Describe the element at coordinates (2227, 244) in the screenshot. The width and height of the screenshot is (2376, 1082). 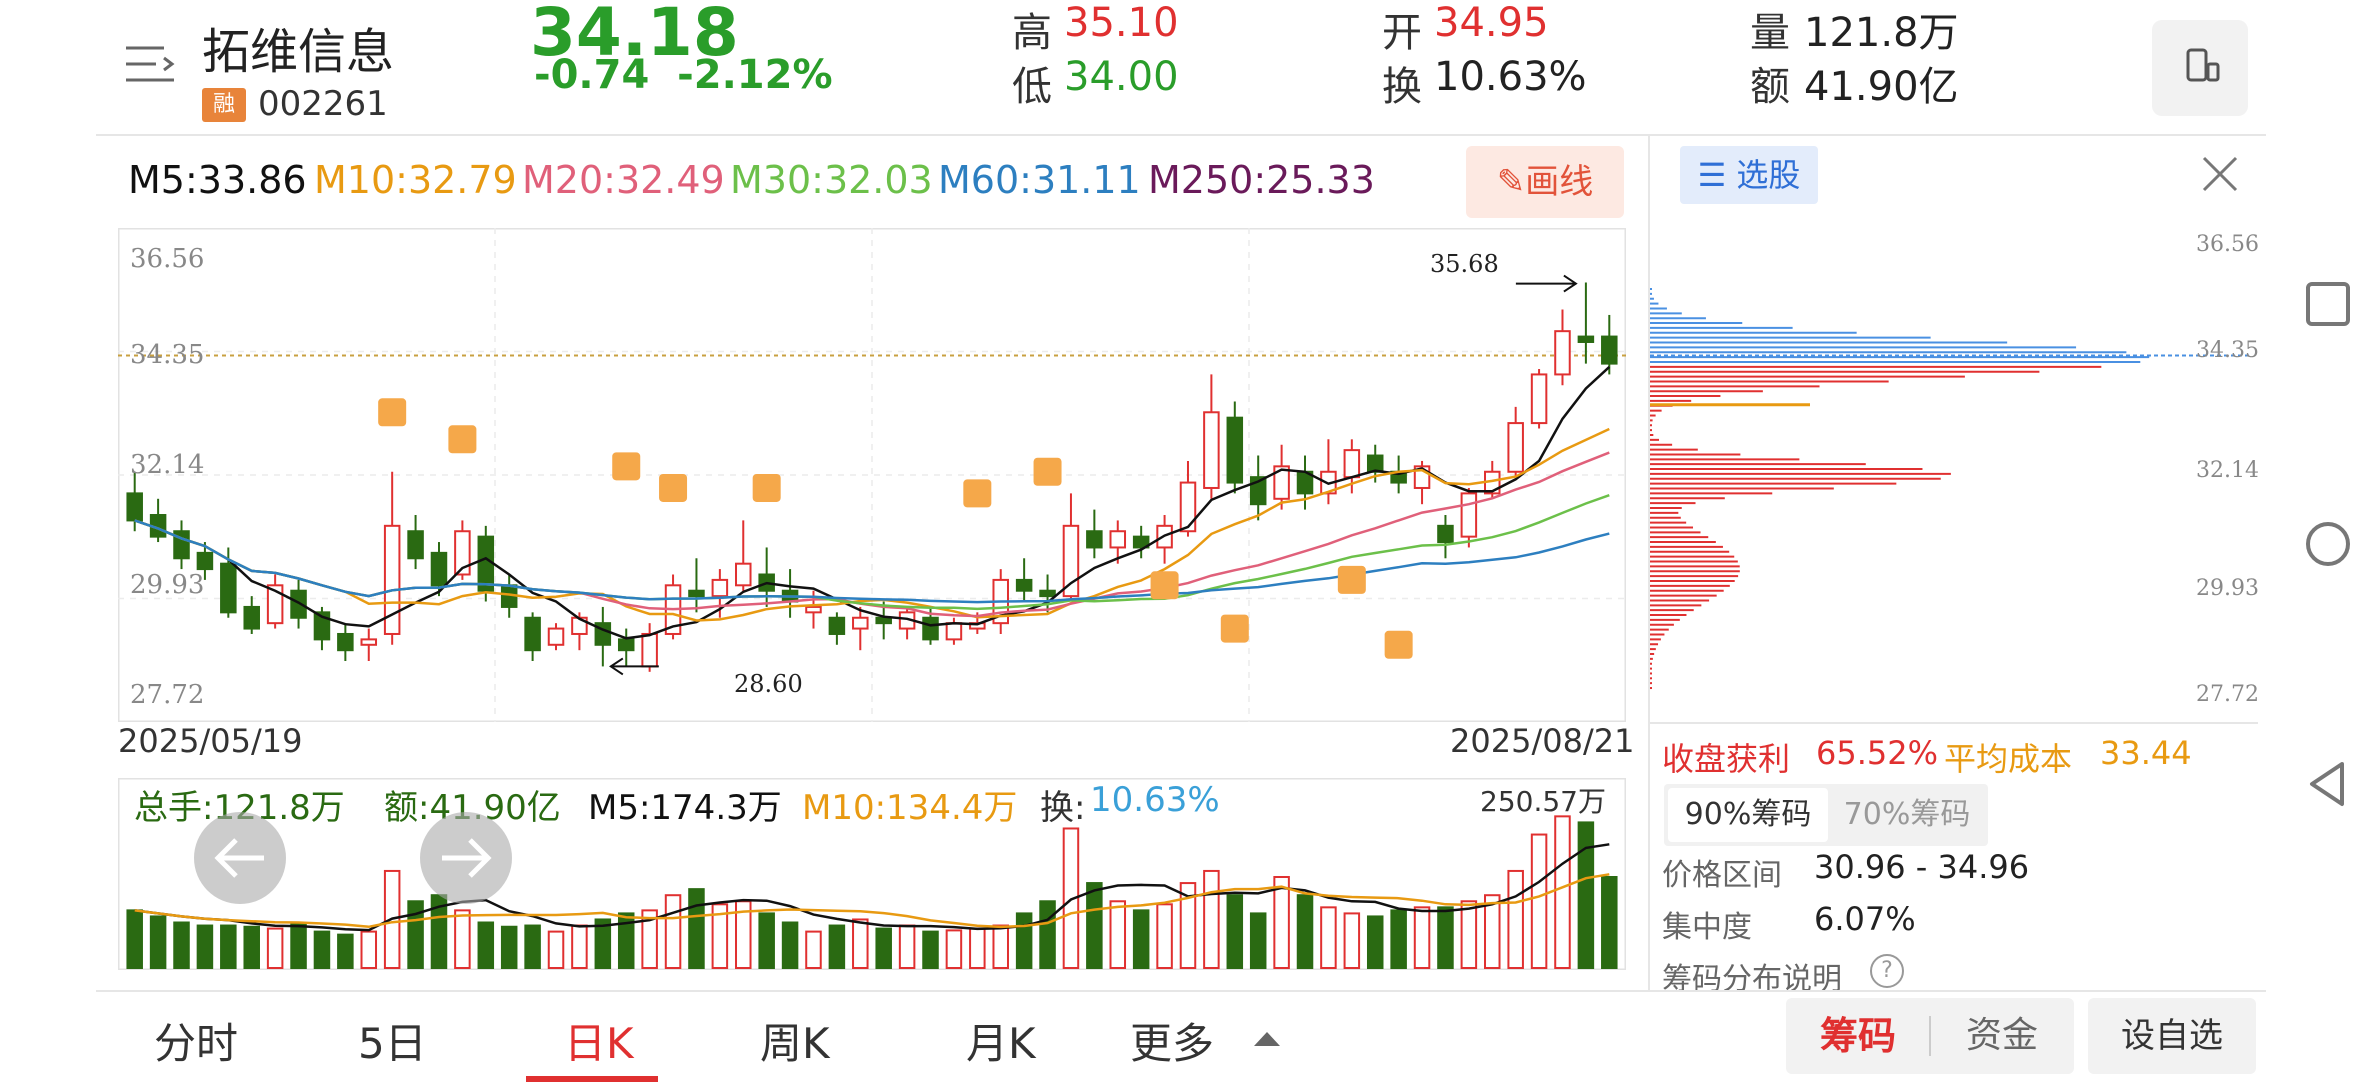
I see `chip-y-tick-1: 36.56` at that location.